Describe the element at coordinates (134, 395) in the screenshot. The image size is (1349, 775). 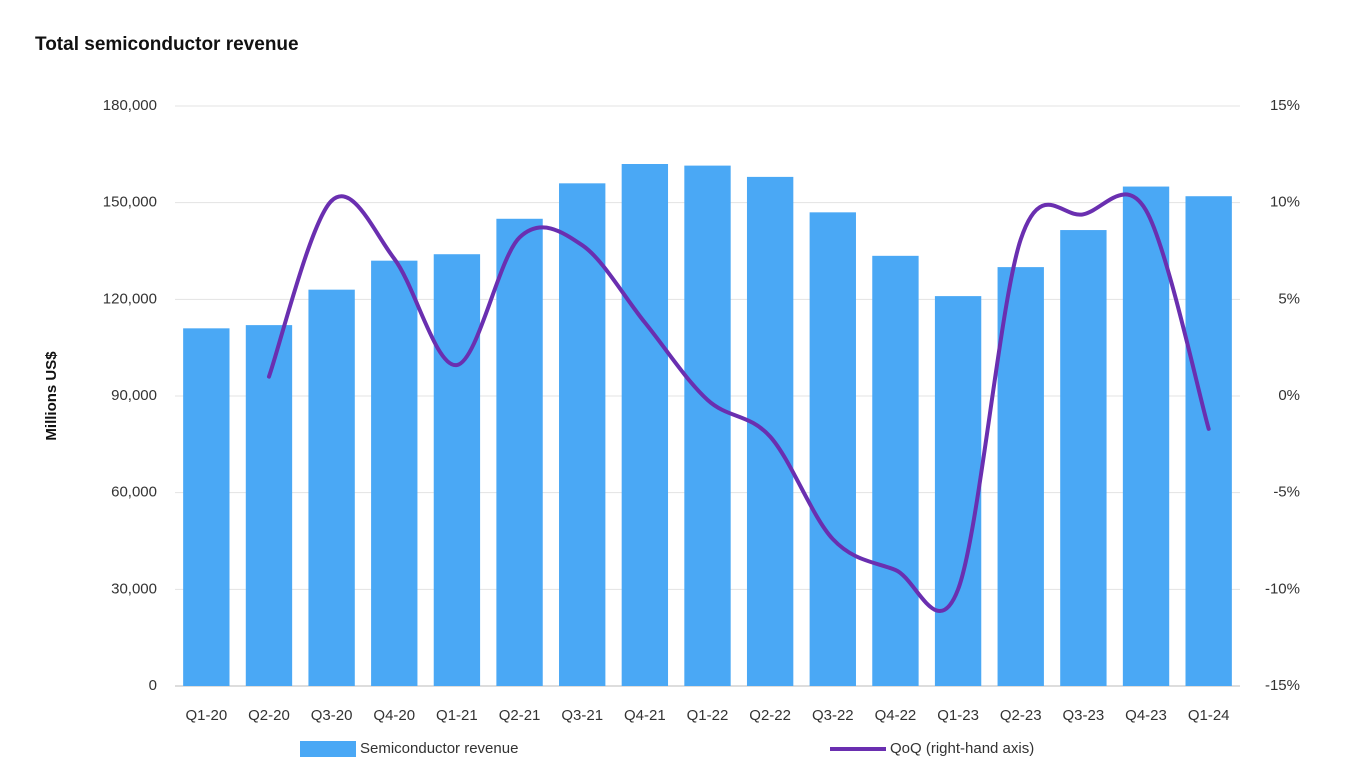
I see `y-tick-label: 90,000` at that location.